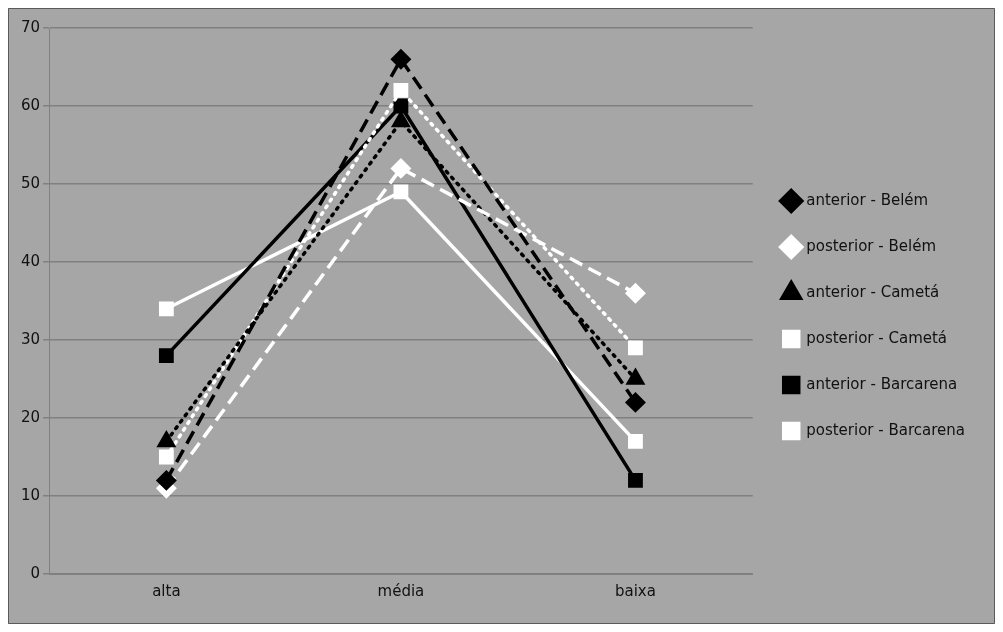 Image resolution: width=1003 pixels, height=632 pixels. What do you see at coordinates (867, 199) in the screenshot?
I see `legend-label: anterior - Belém` at bounding box center [867, 199].